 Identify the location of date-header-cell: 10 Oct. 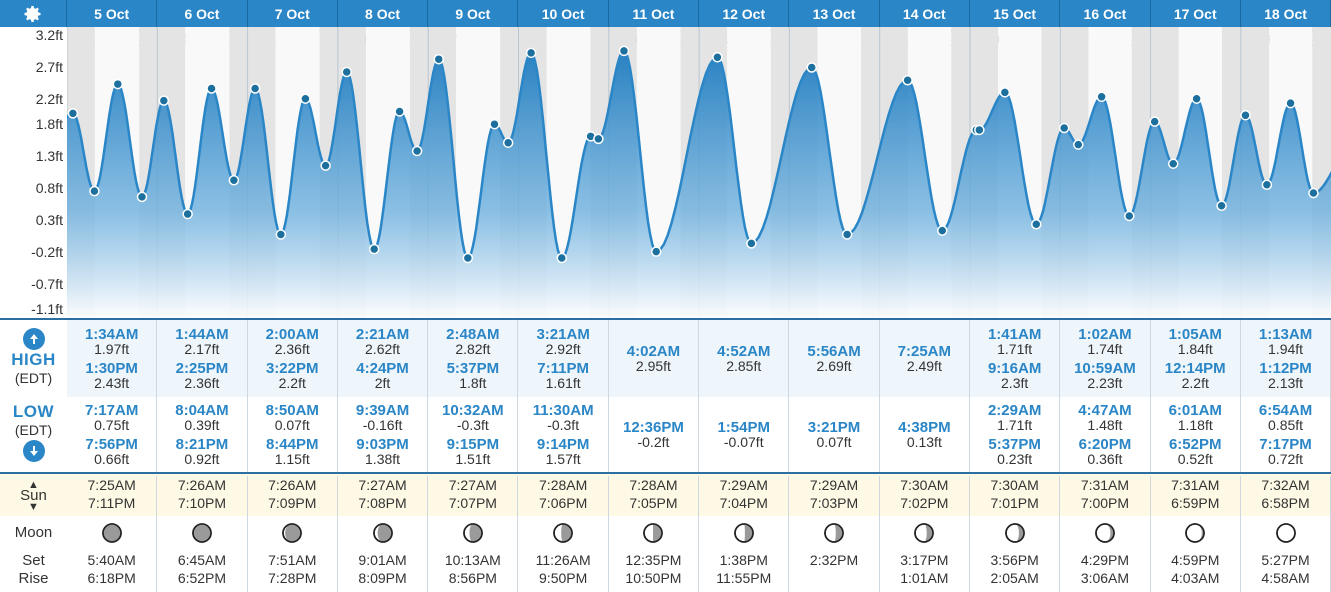
(564, 13).